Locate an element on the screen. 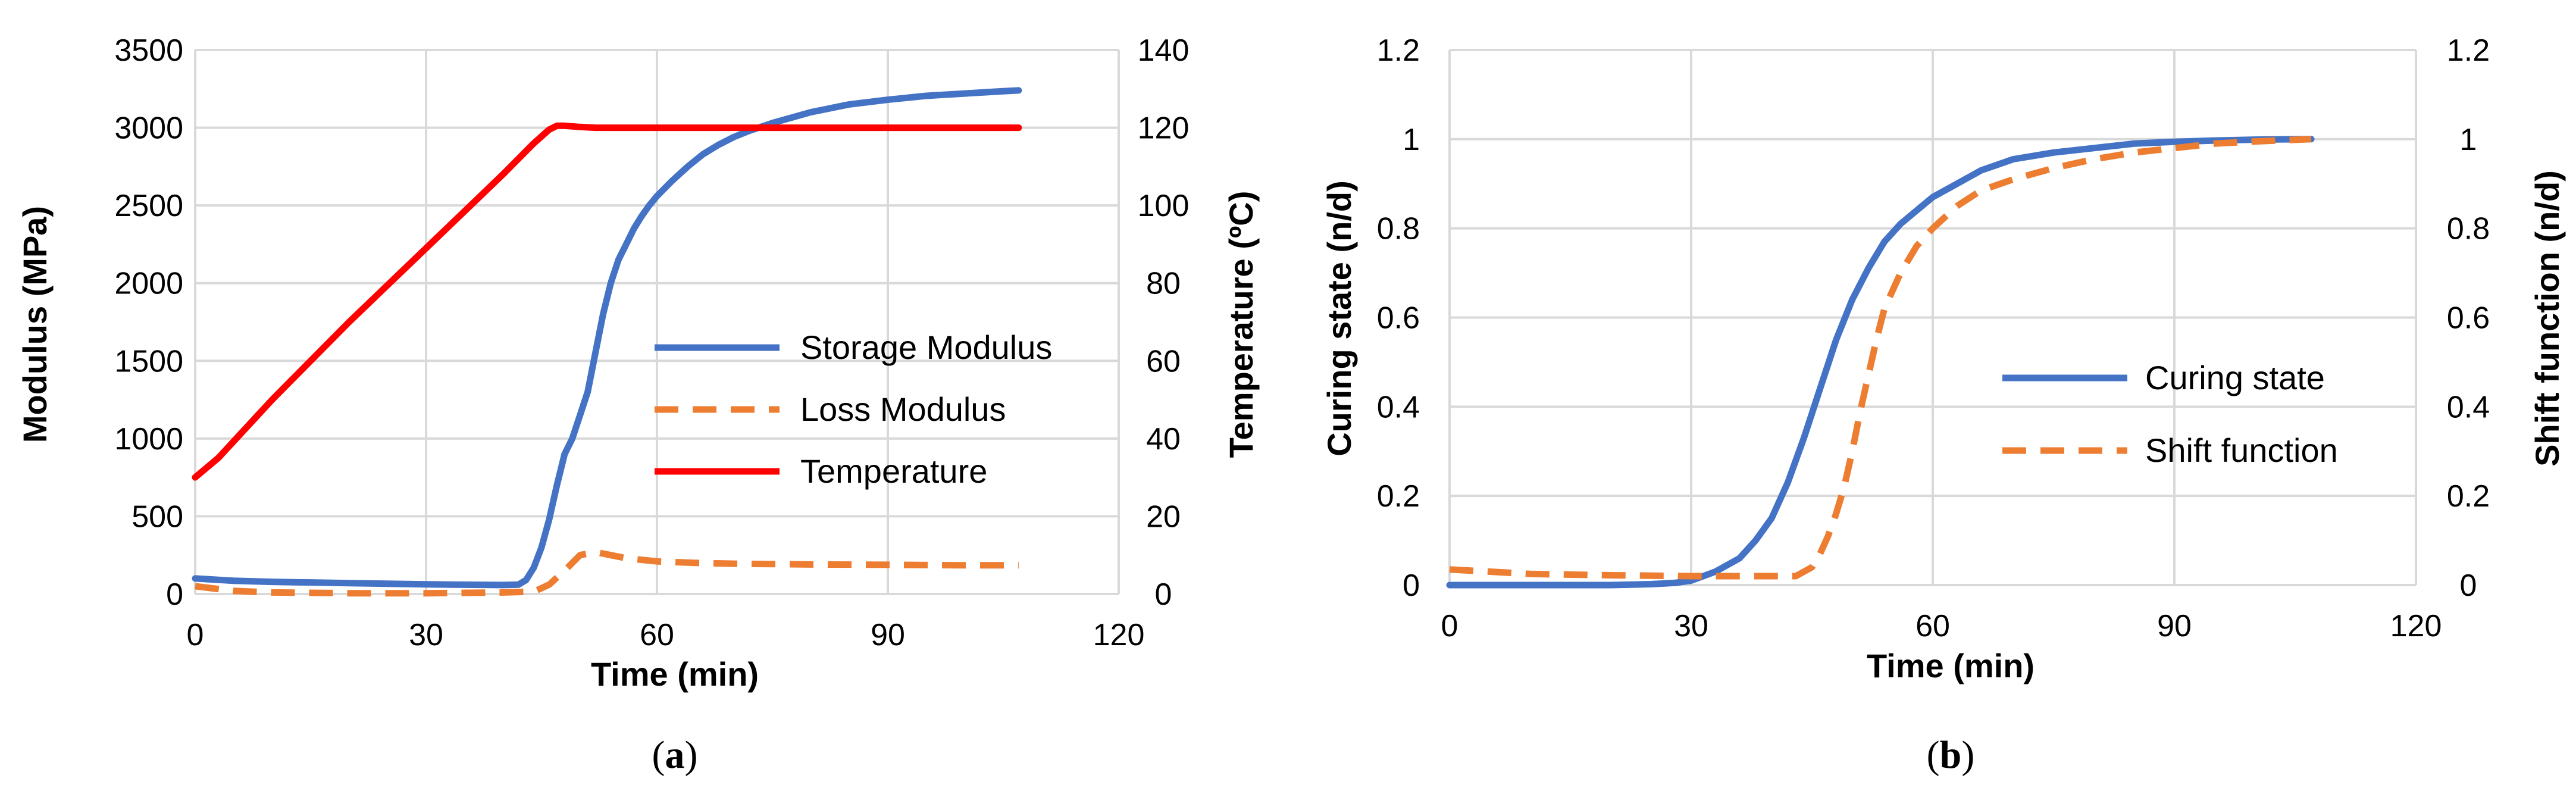  y-tick-label: 500 is located at coordinates (157, 516).